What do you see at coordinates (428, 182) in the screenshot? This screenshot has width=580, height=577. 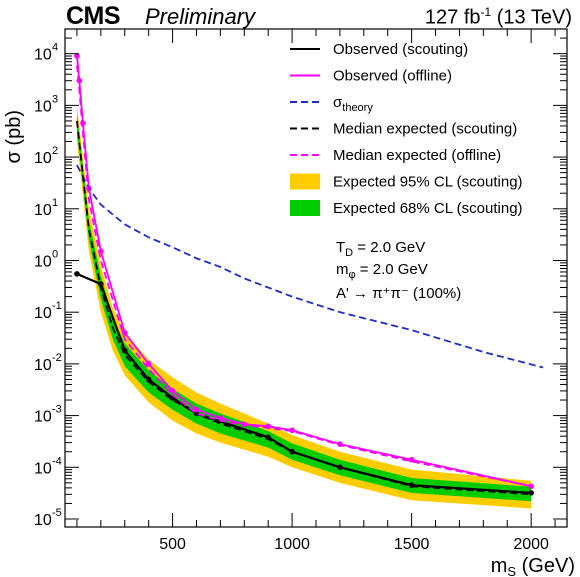 I see `legend-label-5: Expected 95% CL (scouting)` at bounding box center [428, 182].